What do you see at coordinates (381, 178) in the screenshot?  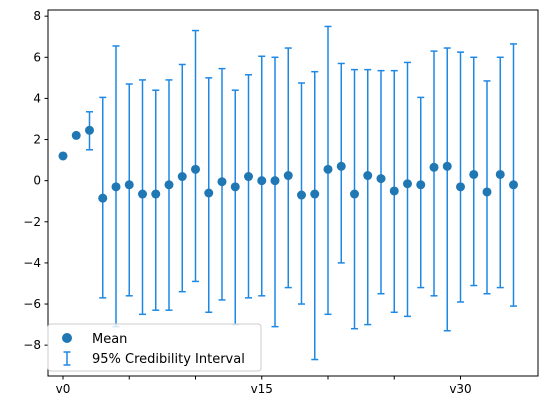 I see `mean-point-v24` at bounding box center [381, 178].